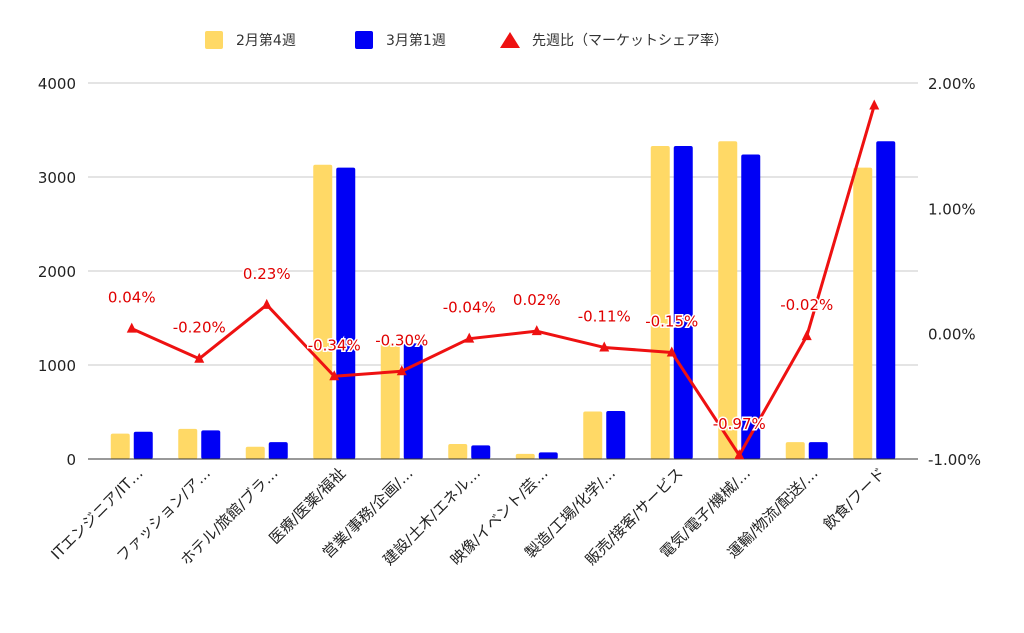 The height and width of the screenshot is (633, 1024). I want to click on legend-item-series-0: 2月第4週, so click(250, 40).